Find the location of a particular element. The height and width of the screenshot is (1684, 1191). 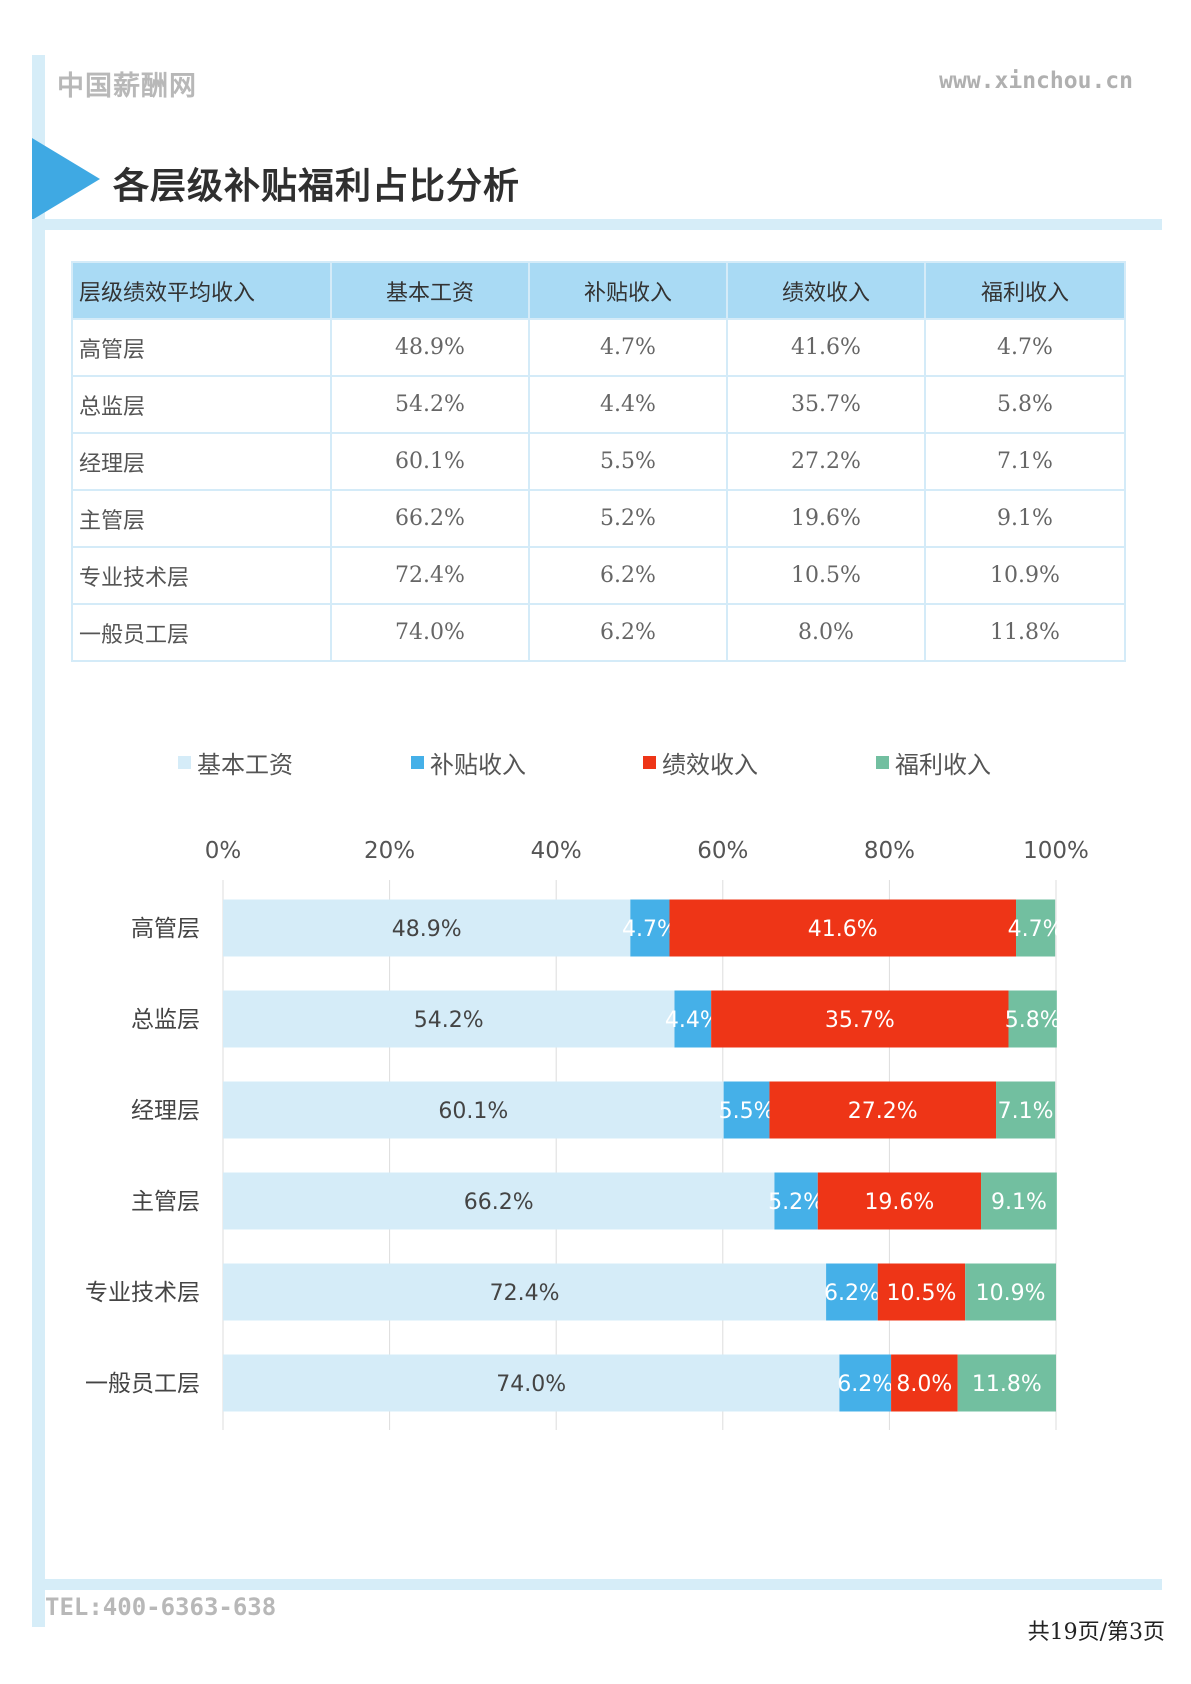

table-cell-level: 高管层 is located at coordinates (201, 347).